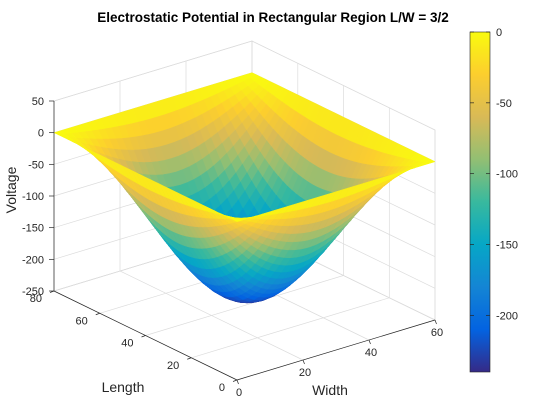 The image size is (560, 420). I want to click on z-tick-label: 0, so click(41, 134).